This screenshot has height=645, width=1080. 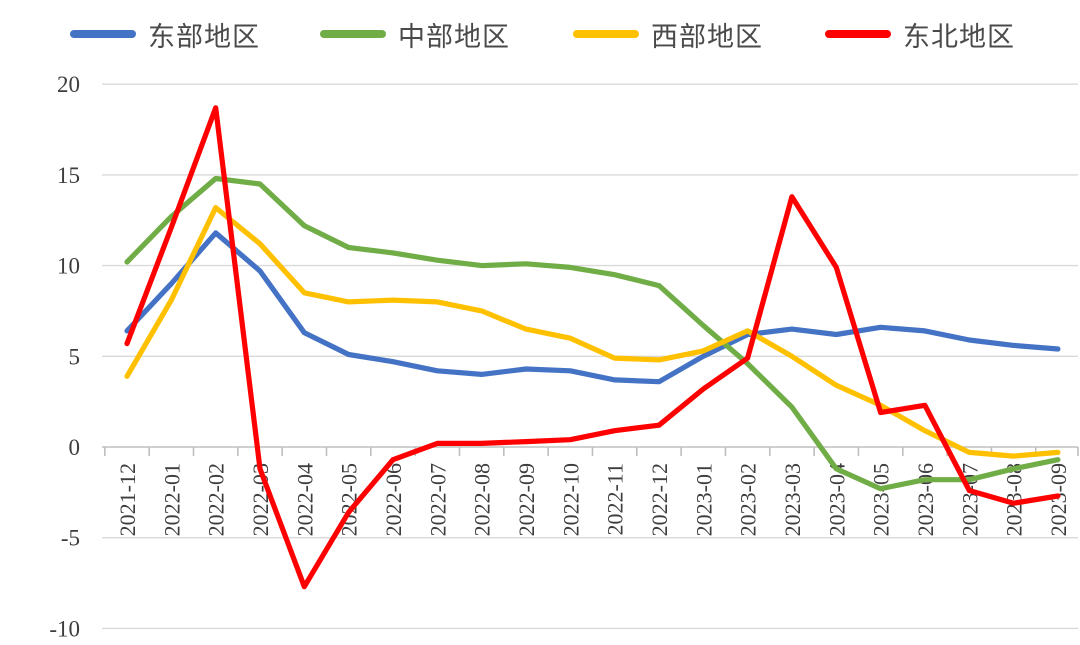 I want to click on chart-legend: 东部地区 中部地区 西部地区 东北地区, so click(x=540, y=34).